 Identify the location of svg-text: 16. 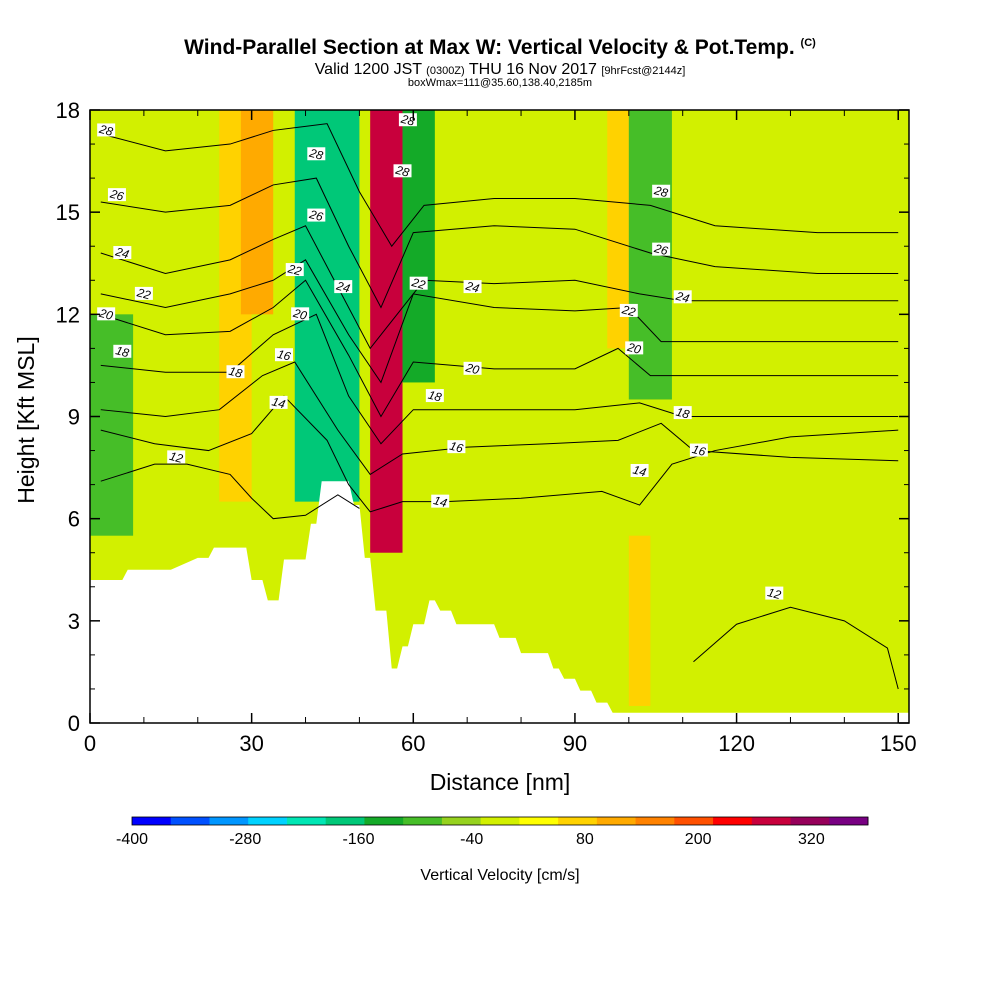
(284, 355).